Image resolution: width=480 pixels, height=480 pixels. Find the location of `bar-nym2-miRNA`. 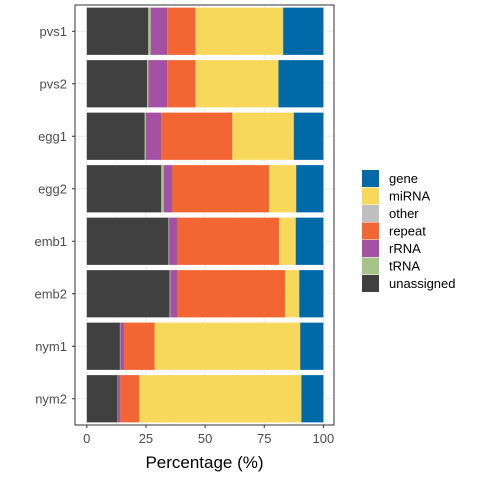

bar-nym2-miRNA is located at coordinates (220, 399).